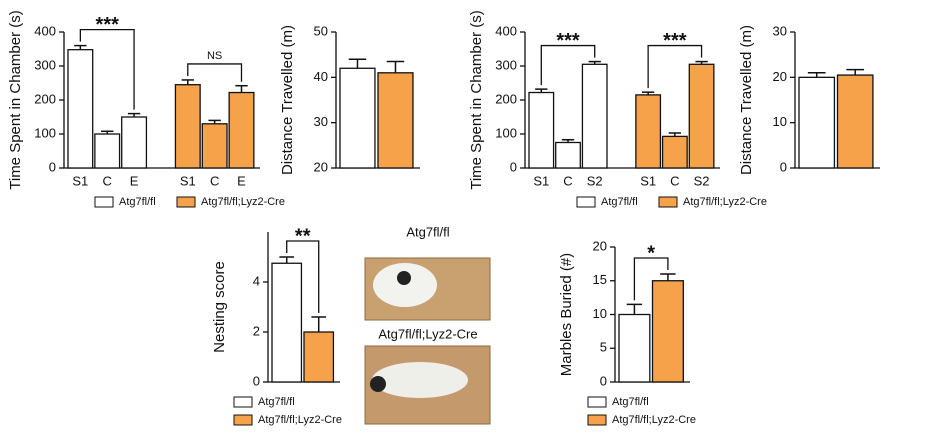 This screenshot has height=447, width=927. I want to click on y-axis-title: Marbles Buried (#), so click(566, 314).